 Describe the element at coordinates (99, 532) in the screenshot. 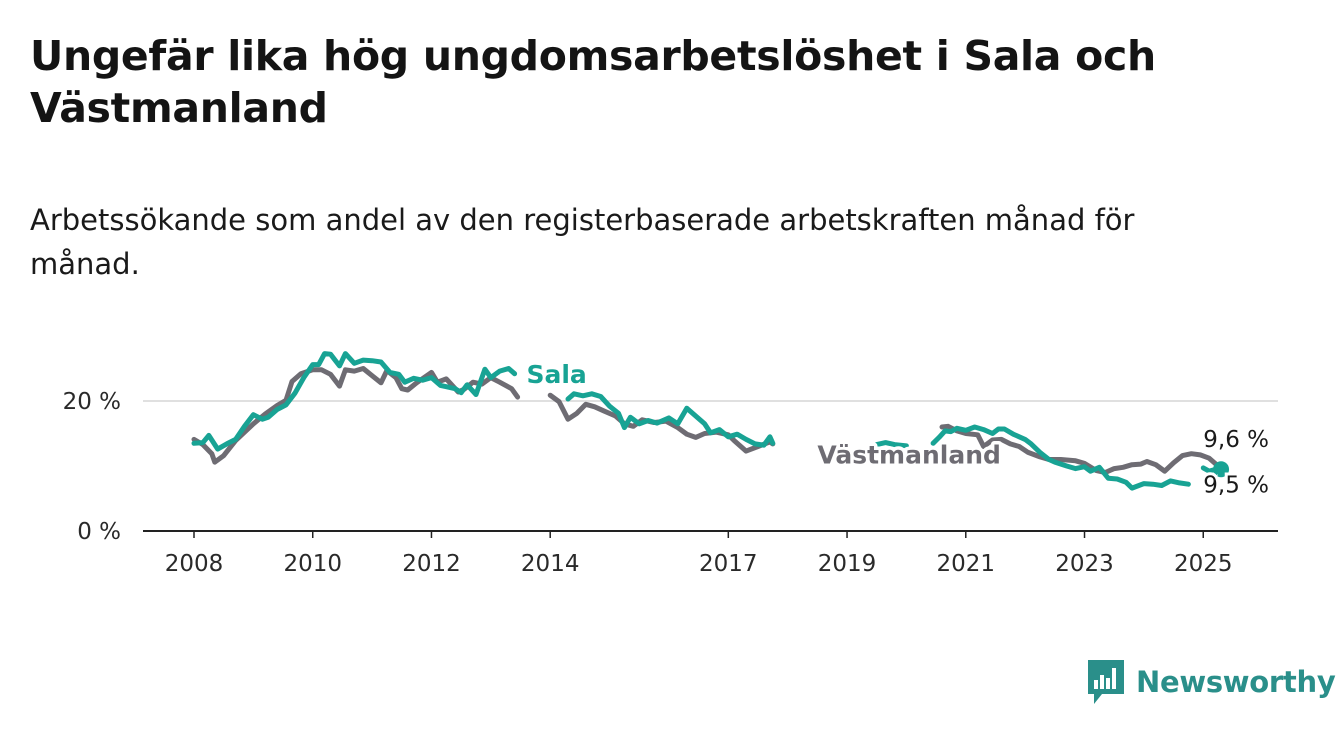

I see `y-tick-label: 0 %` at that location.